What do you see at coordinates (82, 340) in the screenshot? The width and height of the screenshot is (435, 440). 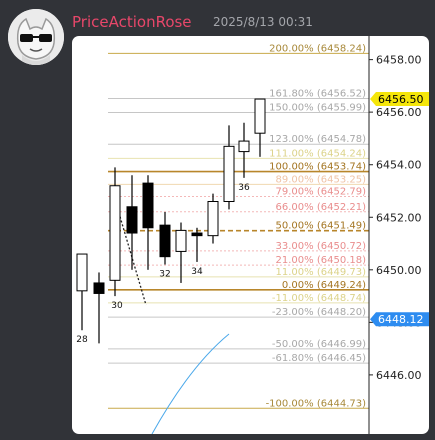 I see `candle-count-label: 28` at bounding box center [82, 340].